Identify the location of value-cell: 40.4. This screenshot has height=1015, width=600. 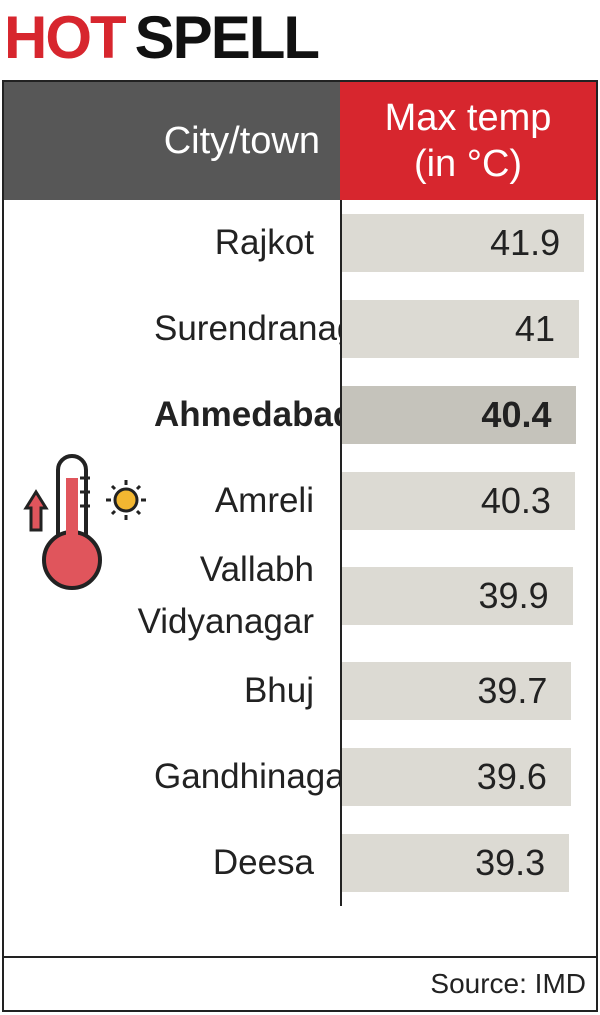
(468, 415).